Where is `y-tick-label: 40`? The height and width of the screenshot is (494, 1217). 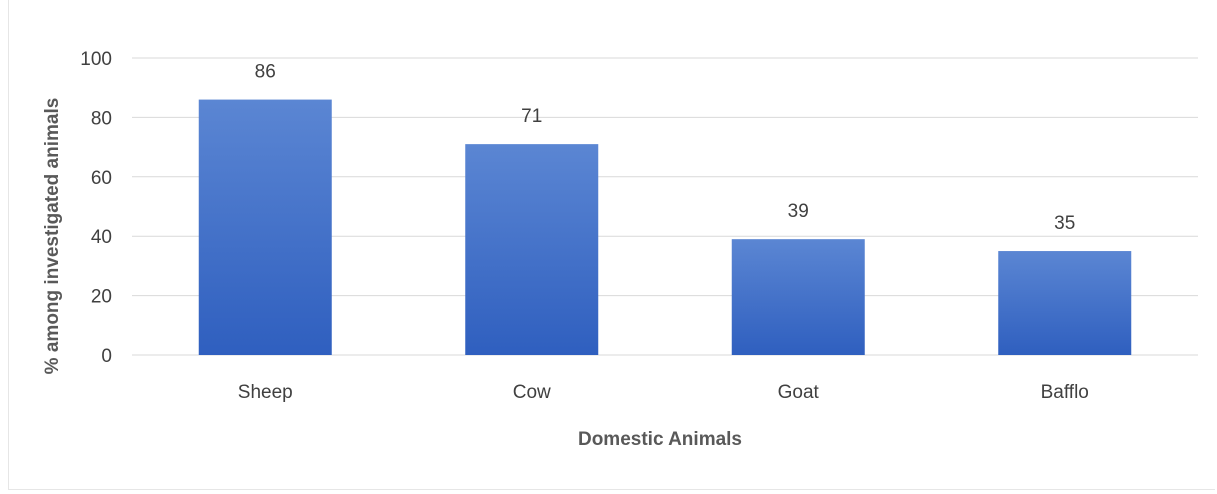 y-tick-label: 40 is located at coordinates (101, 237).